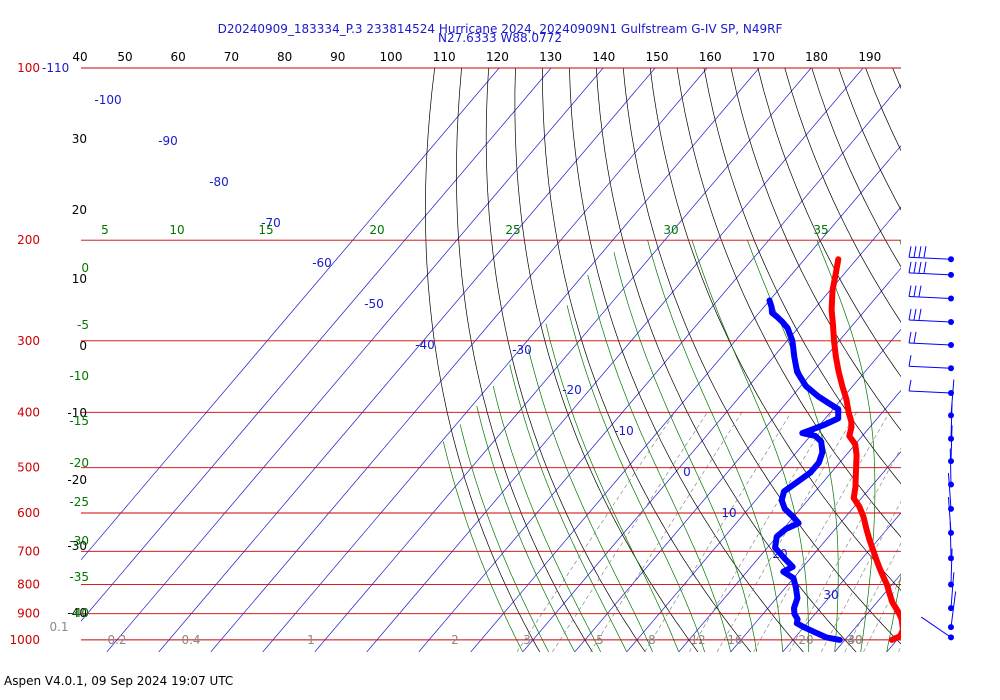  Describe the element at coordinates (119, 681) in the screenshot. I see `footer-version: Aspen V4.0.1, 09 Sep 2024 19:07 UTC` at that location.